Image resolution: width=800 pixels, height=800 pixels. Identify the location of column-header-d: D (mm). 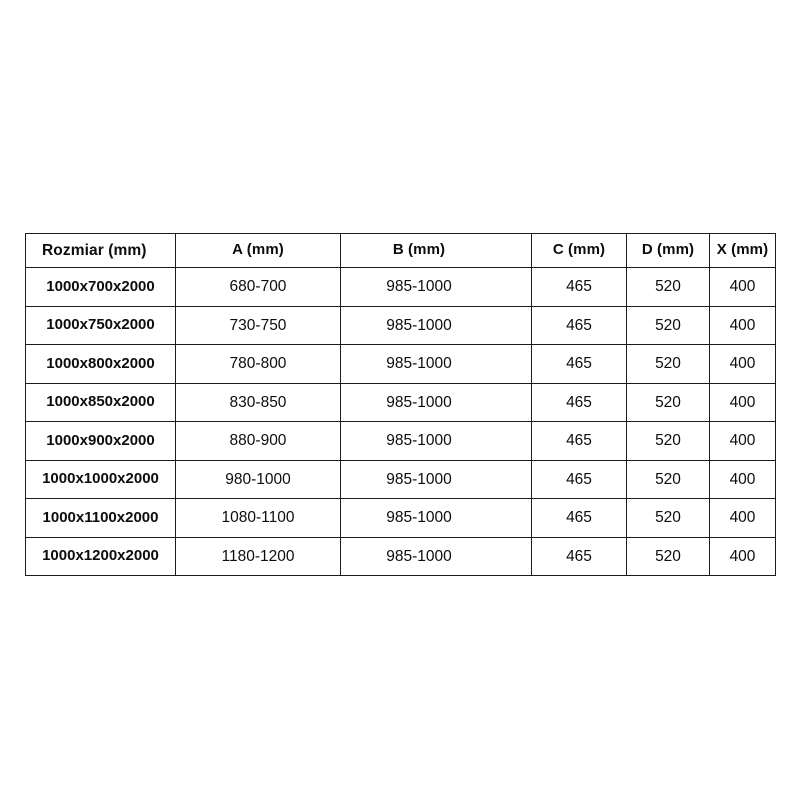
(668, 250).